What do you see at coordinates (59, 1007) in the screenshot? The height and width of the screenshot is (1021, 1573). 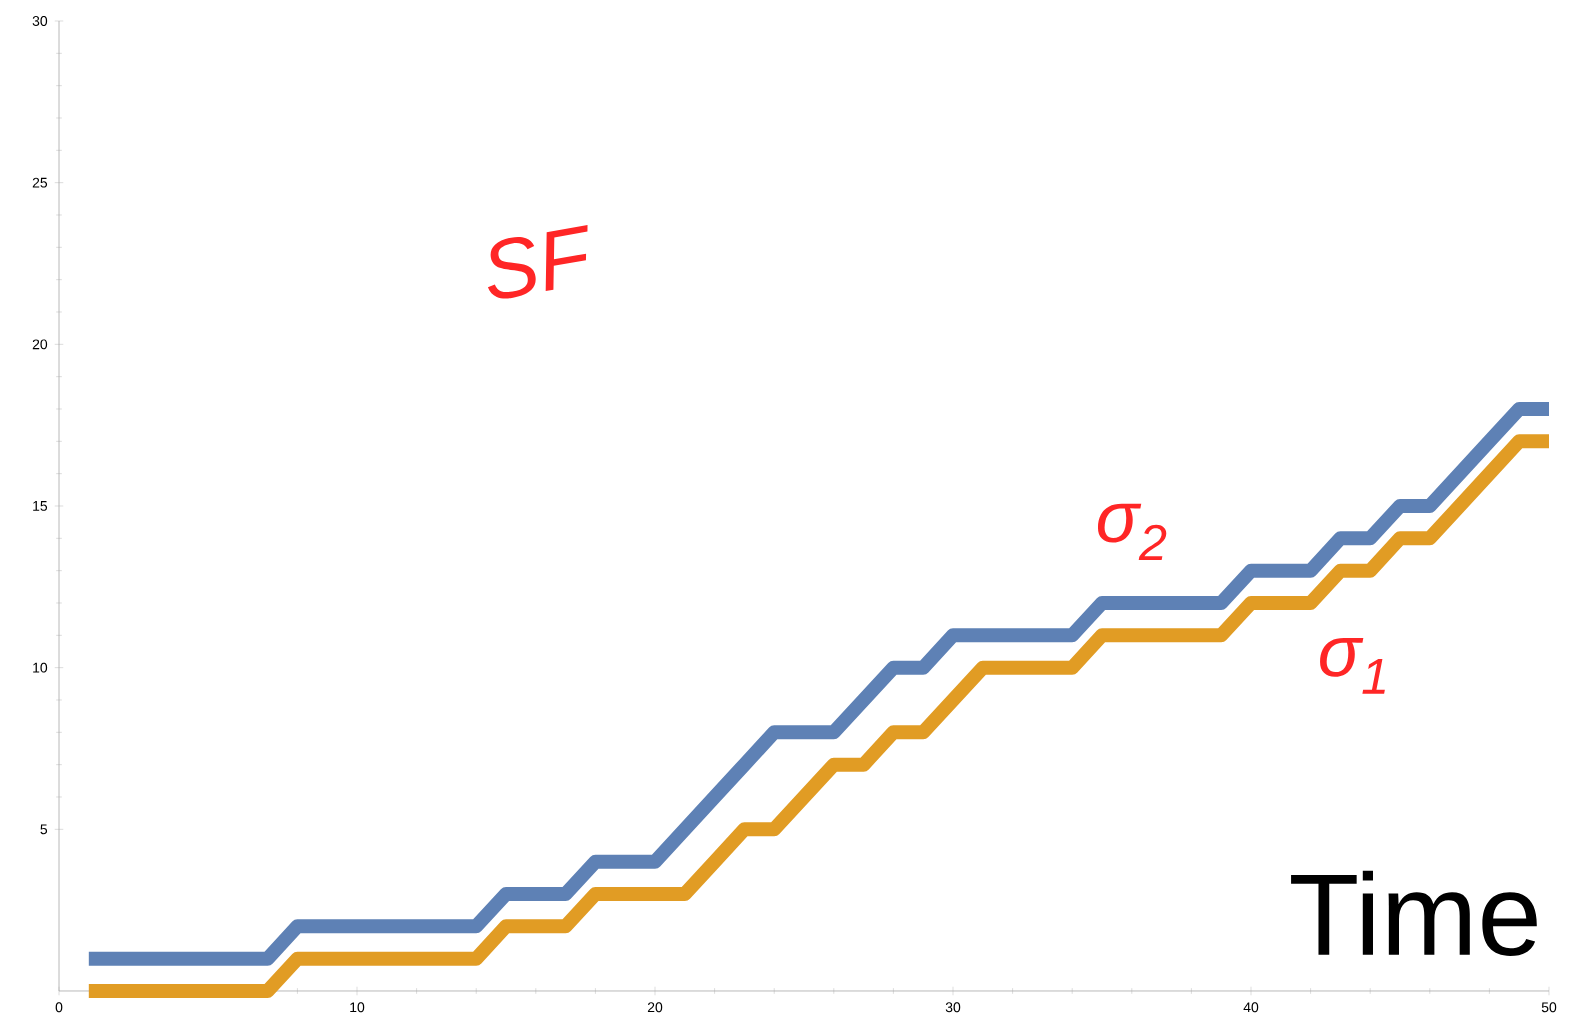 I see `x-tick-label: 0` at bounding box center [59, 1007].